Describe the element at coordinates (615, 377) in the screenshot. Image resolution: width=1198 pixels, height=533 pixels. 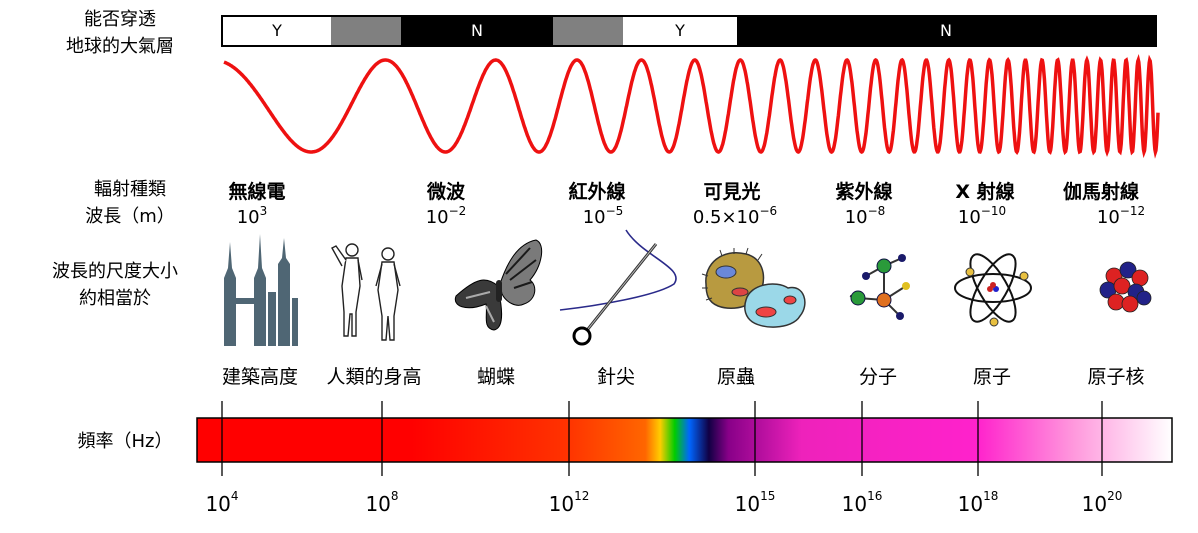
I see `object-needle-tip: 針尖` at that location.